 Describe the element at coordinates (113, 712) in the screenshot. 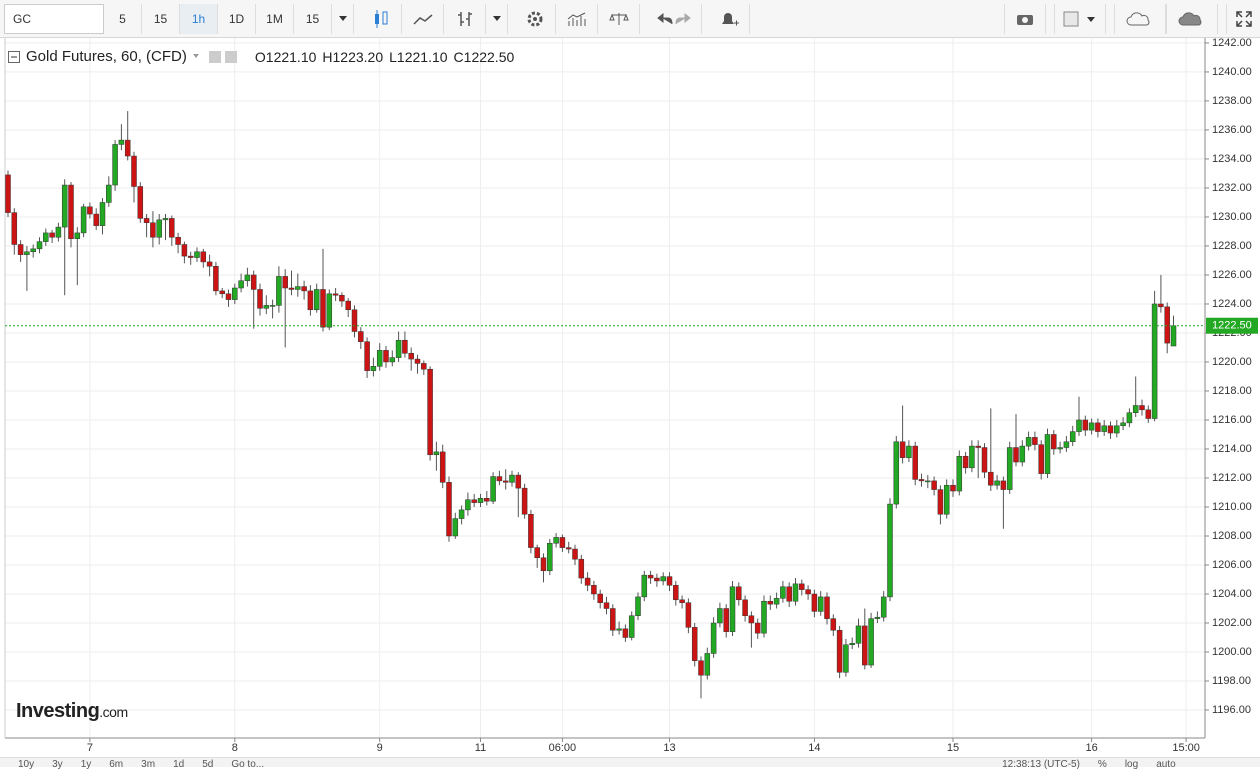

I see `watermark-suffix: .com` at that location.